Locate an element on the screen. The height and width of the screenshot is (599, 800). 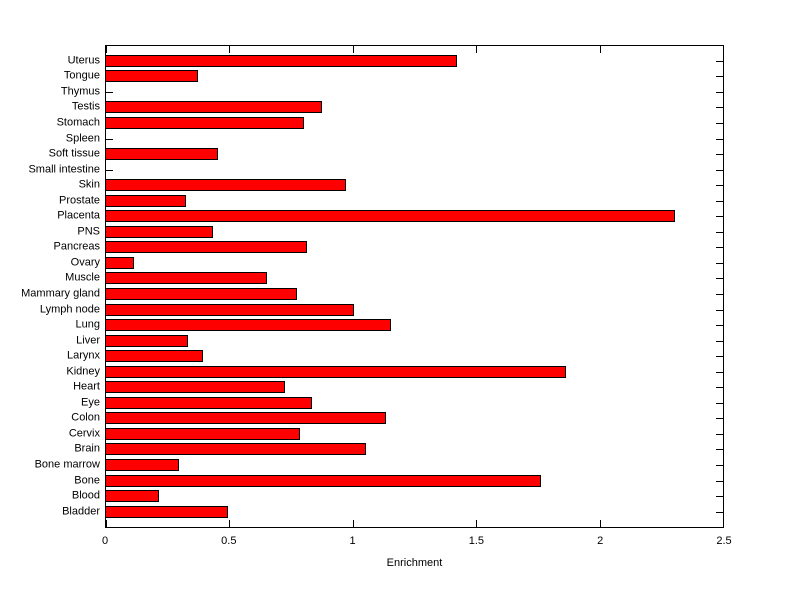
category-label: Skin is located at coordinates (89, 184).